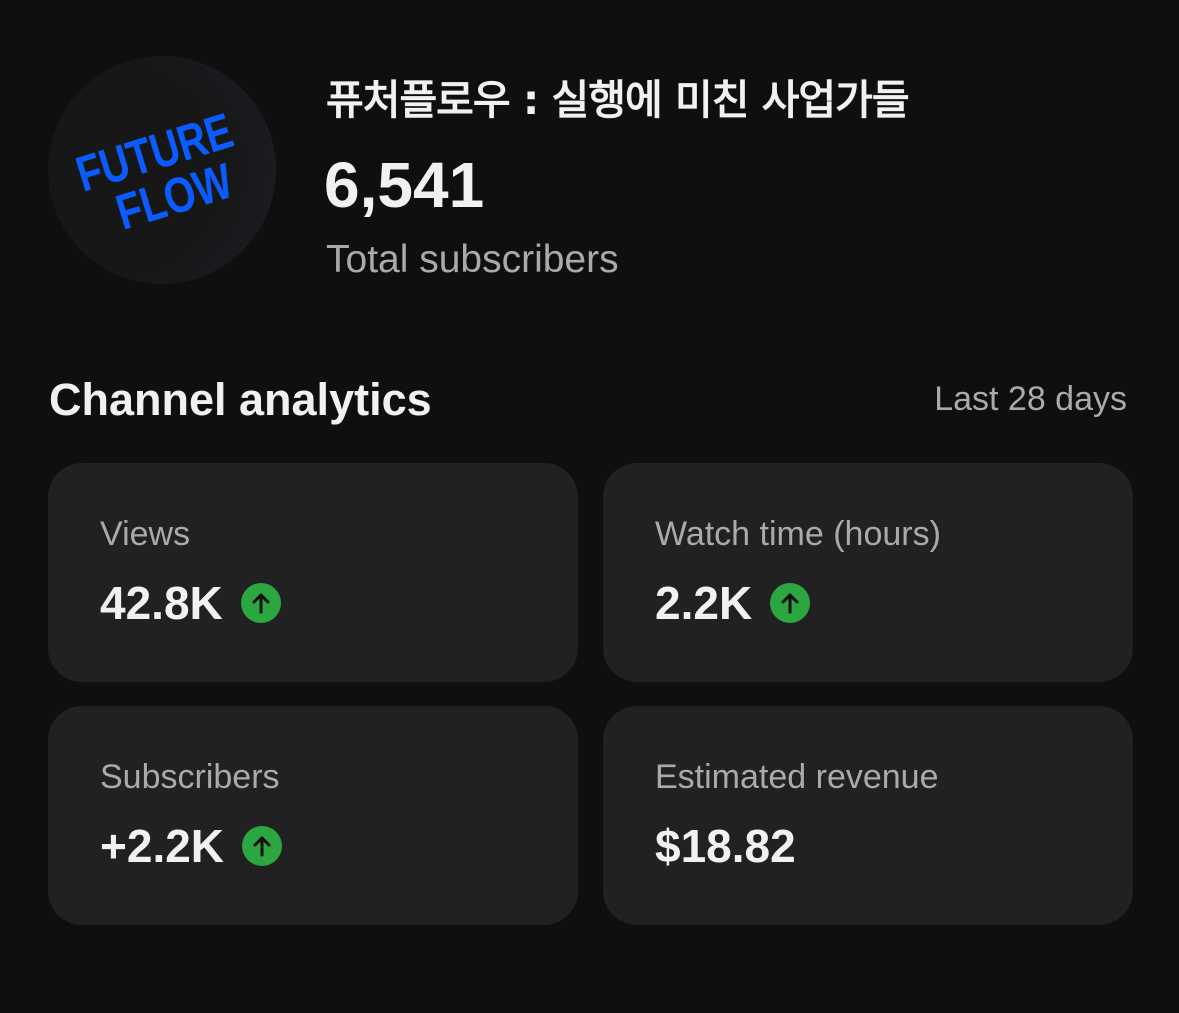  What do you see at coordinates (155, 171) in the screenshot?
I see `future-flow-logo: FUTURE FLOW` at bounding box center [155, 171].